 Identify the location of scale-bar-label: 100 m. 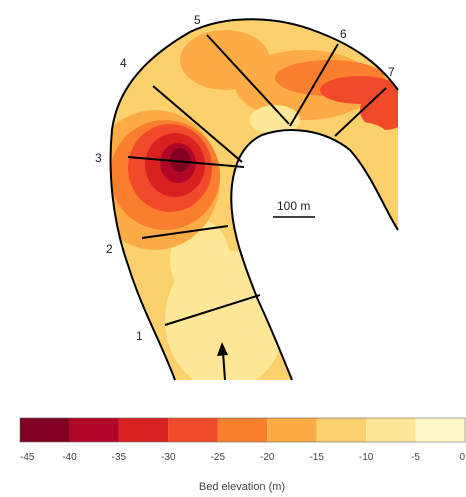
(293, 206).